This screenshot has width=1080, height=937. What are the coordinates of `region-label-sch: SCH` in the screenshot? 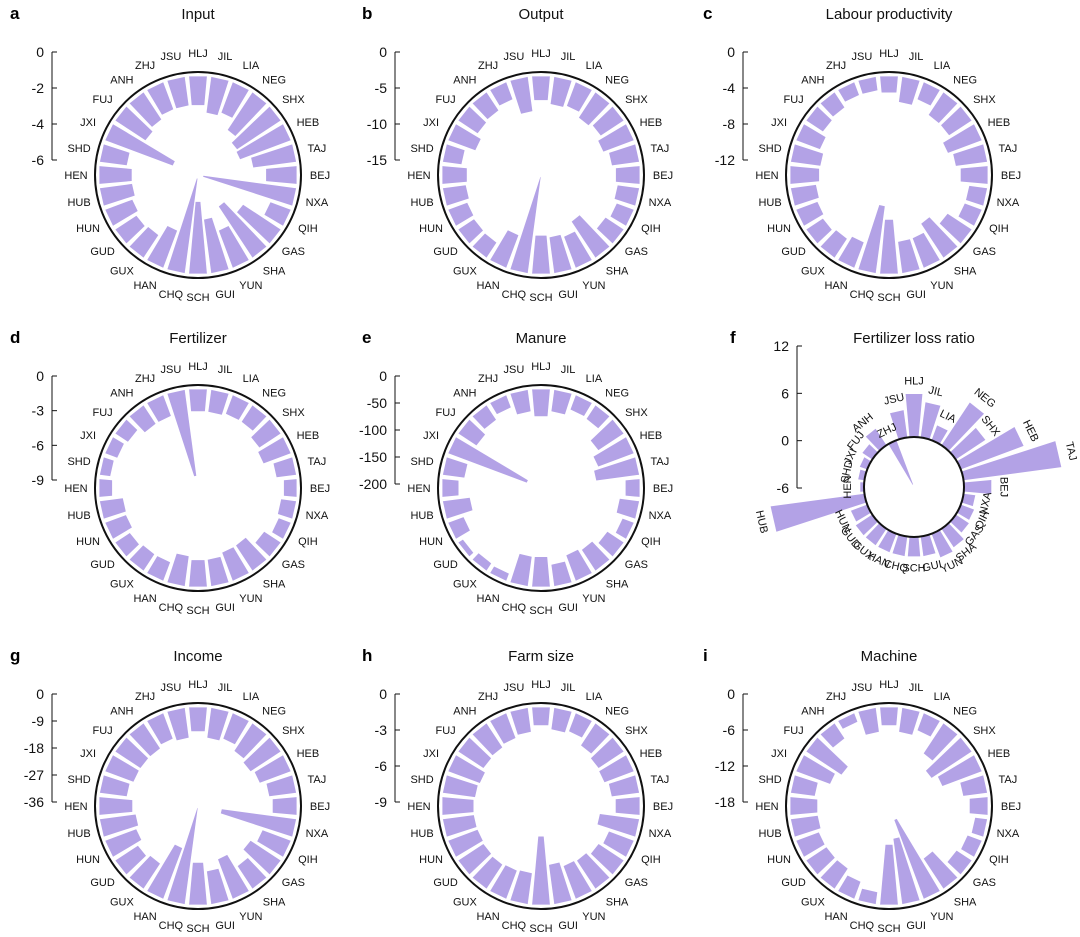 It's located at (888, 298).